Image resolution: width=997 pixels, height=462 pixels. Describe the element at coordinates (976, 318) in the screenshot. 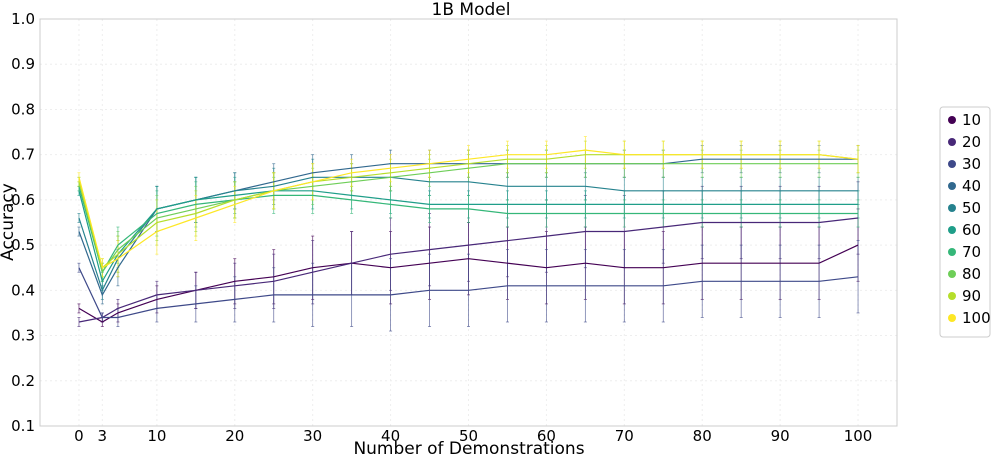

I see `legend-label: 100` at that location.